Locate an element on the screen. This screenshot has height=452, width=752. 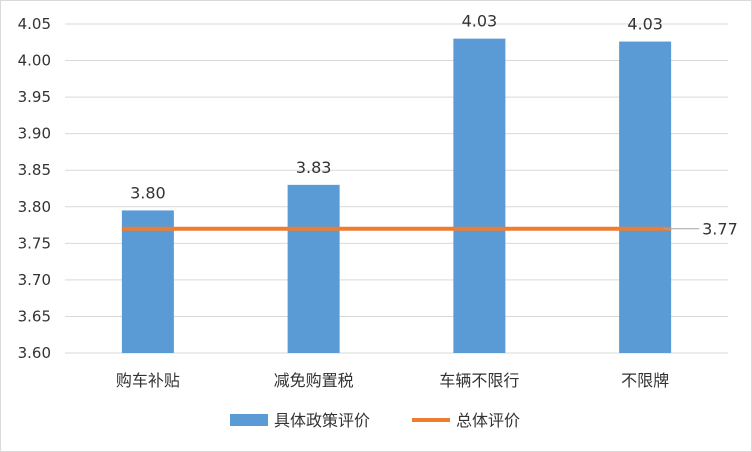
x-category-label: 购车补贴 is located at coordinates (148, 380).